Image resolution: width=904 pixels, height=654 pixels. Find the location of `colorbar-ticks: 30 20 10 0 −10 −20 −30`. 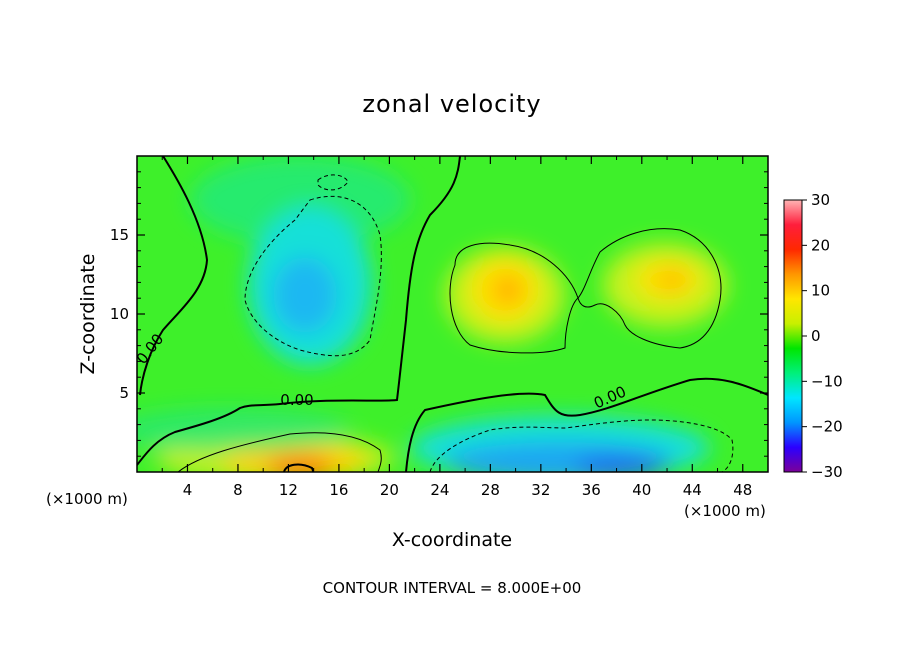

colorbar-ticks: 30 20 10 0 −10 −20 −30 is located at coordinates (822, 336).